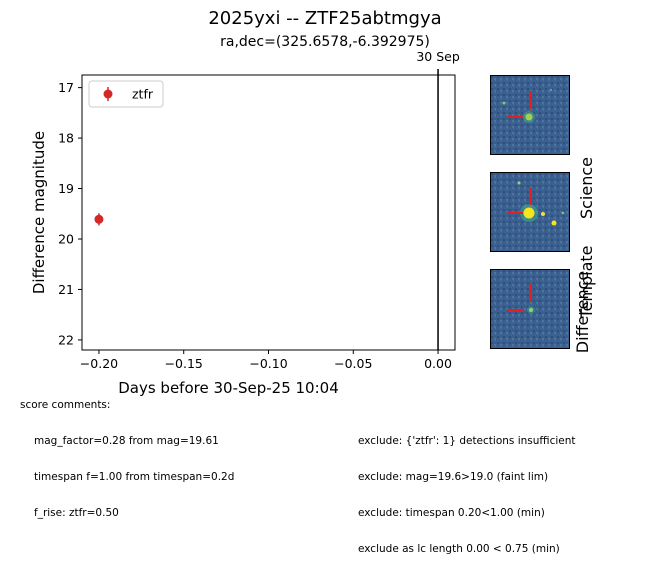  What do you see at coordinates (325, 42) in the screenshot?
I see `chart-subtitle: ra,dec=(325.6578,-6.392975)` at bounding box center [325, 42].